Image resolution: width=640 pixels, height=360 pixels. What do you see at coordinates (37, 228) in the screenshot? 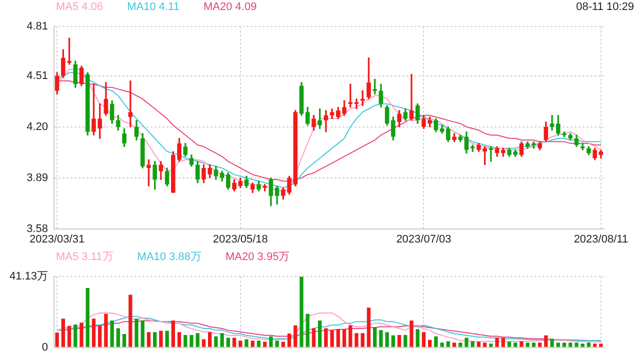
I see `y-tick-label: 3.58` at bounding box center [37, 228].